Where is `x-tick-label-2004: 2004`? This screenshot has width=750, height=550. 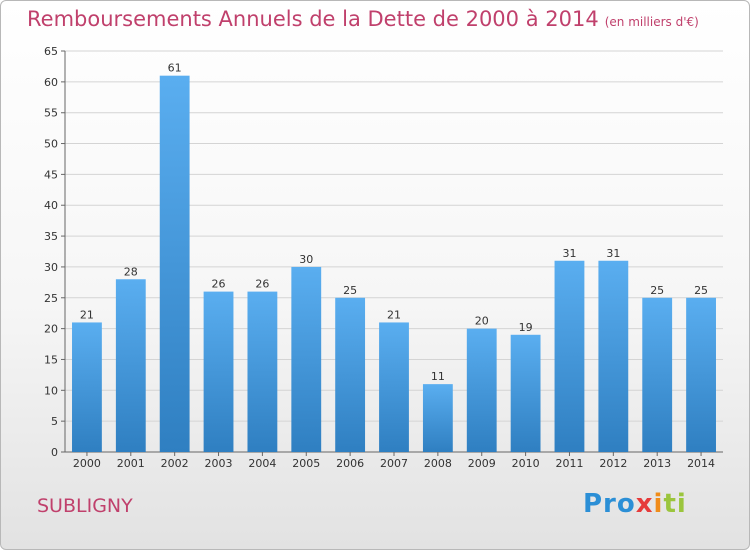
x-tick-label-2004: 2004 is located at coordinates (262, 463).